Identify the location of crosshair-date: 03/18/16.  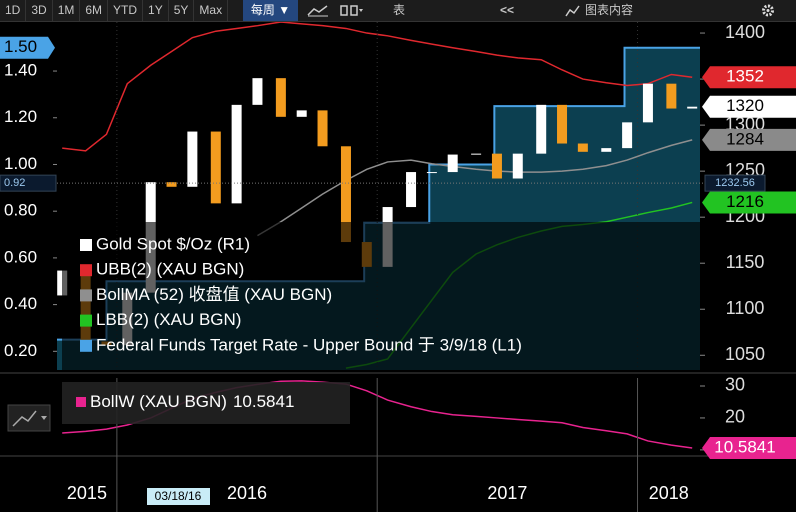
(178, 496).